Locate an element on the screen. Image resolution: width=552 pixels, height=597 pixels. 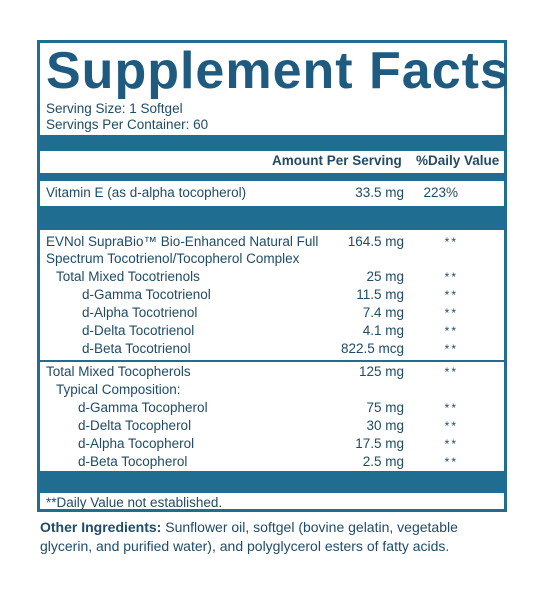
row-delta-tocotrienol: d-Delta Tocotrienol 4.1 mg ** is located at coordinates (273, 331).